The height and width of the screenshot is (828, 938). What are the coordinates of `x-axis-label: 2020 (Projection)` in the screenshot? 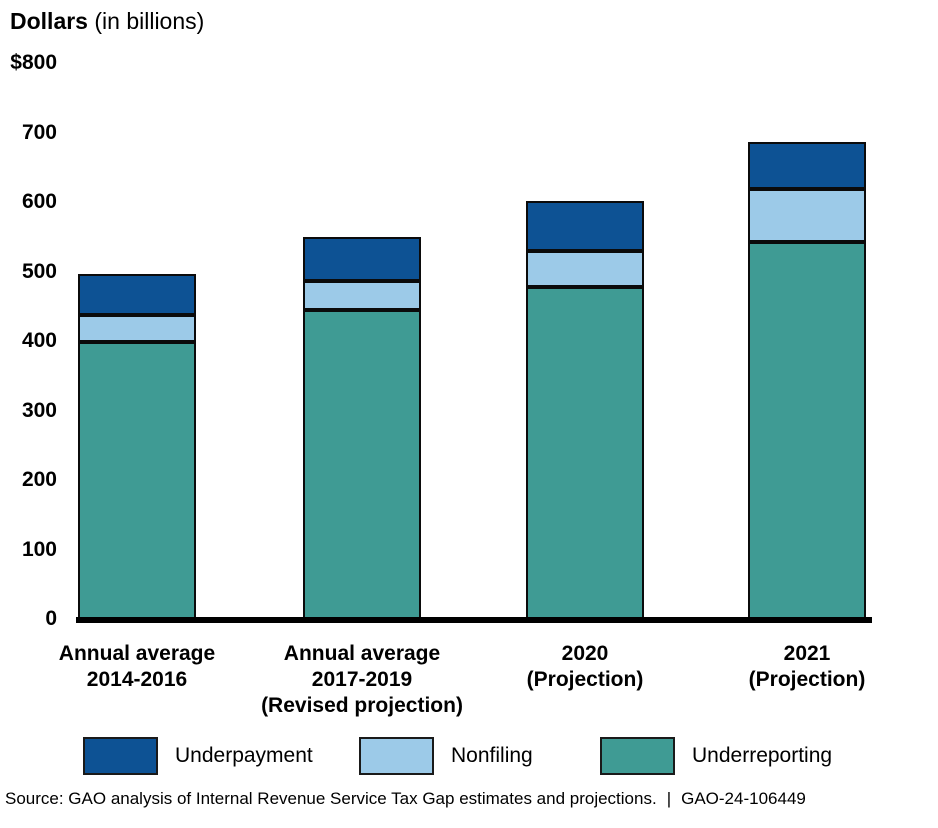 It's located at (585, 666).